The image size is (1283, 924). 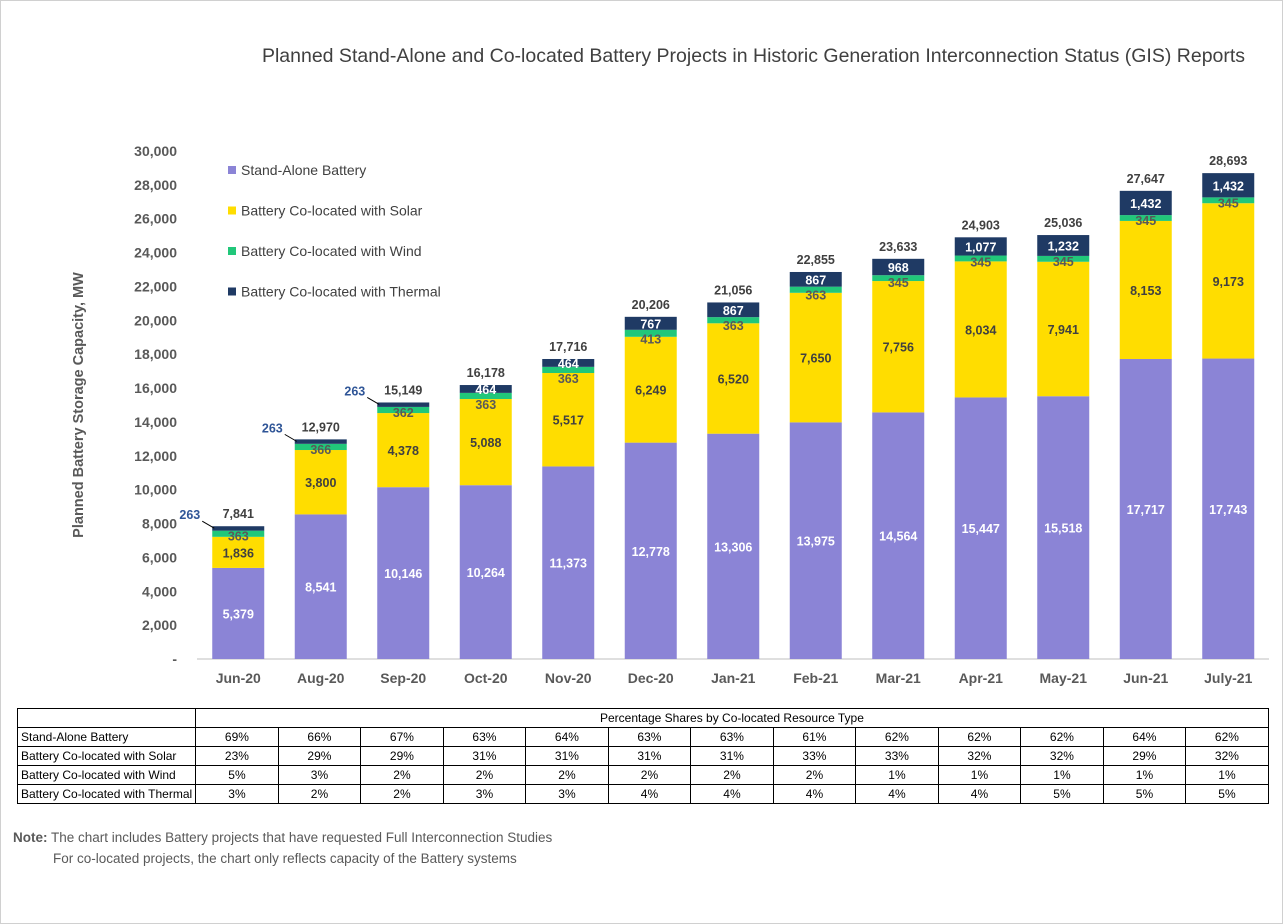 I want to click on legend-entry: Stand-Alone Battery, so click(x=303, y=170).